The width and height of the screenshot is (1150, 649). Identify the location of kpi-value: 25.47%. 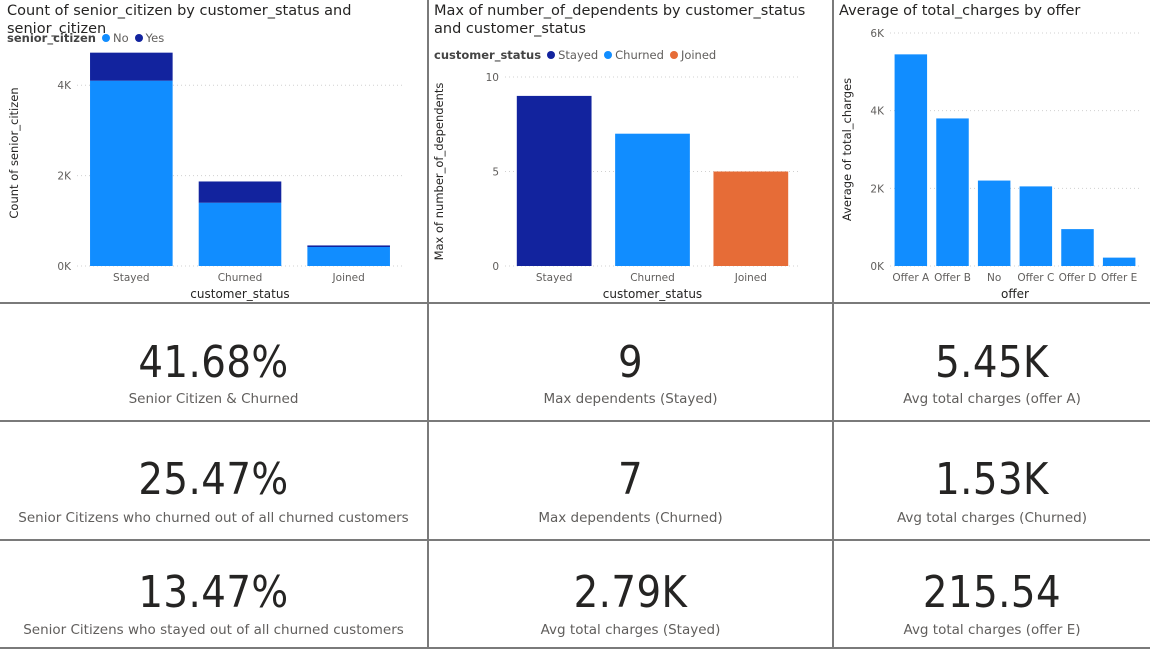
(213, 479).